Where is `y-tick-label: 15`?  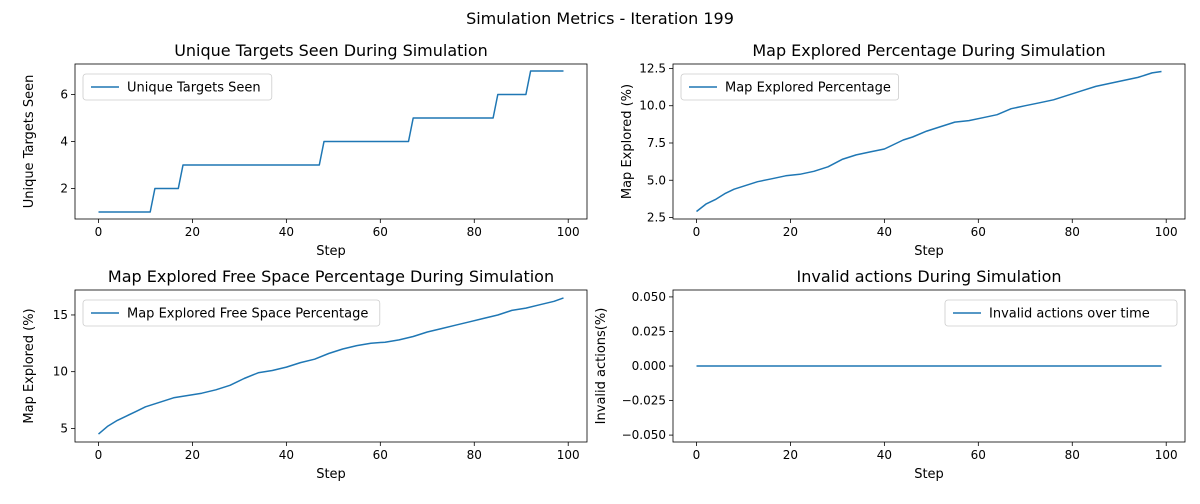
y-tick-label: 15 is located at coordinates (60, 315).